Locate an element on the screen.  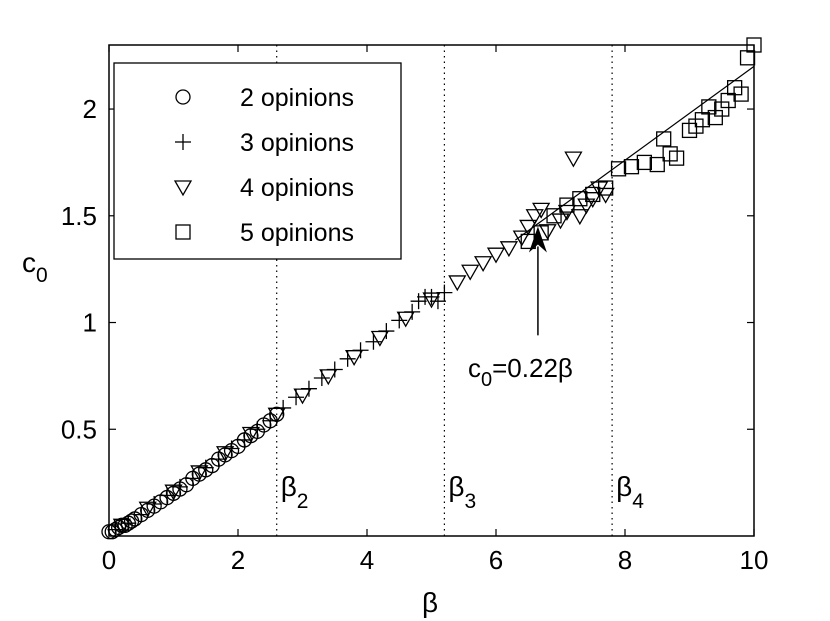
x-tick-label: 2 is located at coordinates (238, 560).